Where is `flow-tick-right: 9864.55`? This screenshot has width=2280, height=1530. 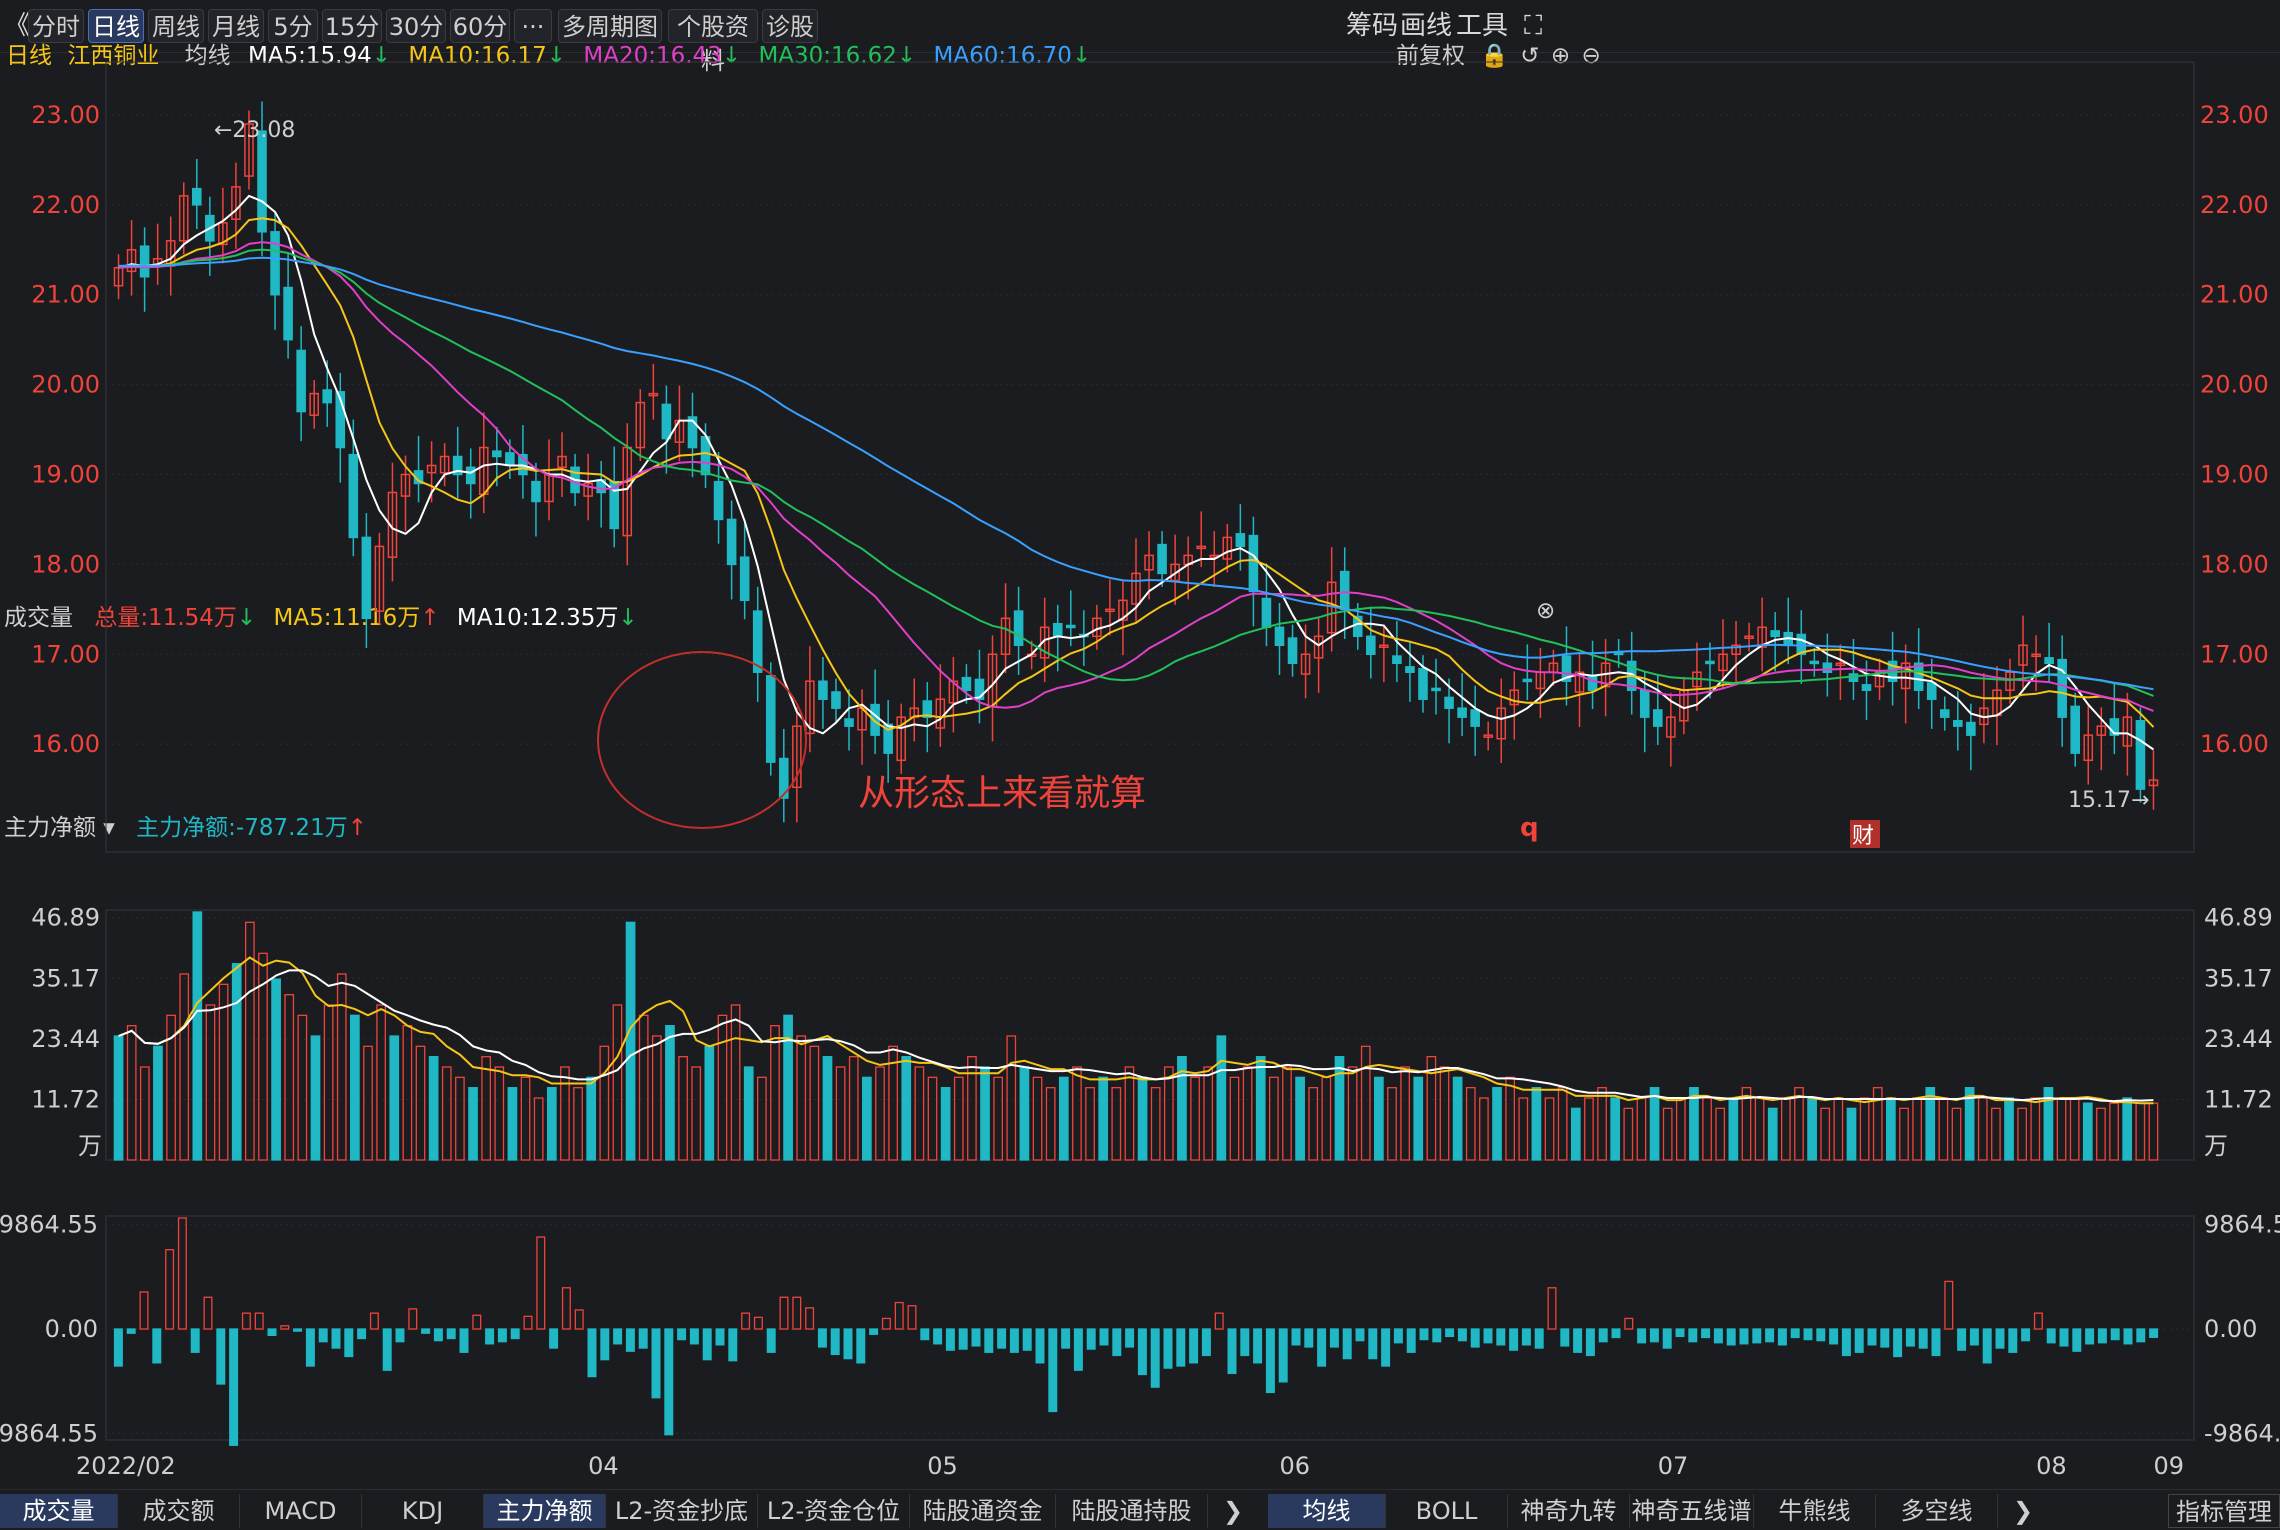 flow-tick-right: 9864.55 is located at coordinates (2242, 1225).